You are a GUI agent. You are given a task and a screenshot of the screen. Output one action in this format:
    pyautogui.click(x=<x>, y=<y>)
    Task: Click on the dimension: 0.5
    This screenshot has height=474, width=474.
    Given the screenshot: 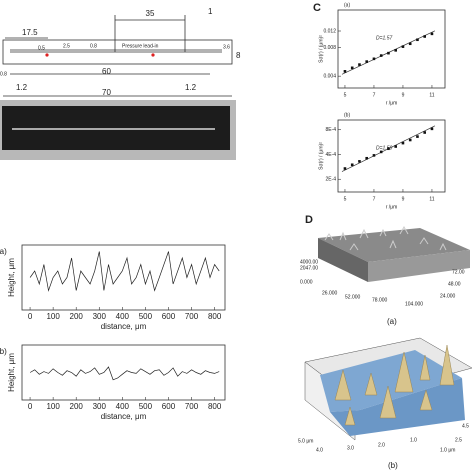 What is the action you would take?
    pyautogui.click(x=41, y=48)
    